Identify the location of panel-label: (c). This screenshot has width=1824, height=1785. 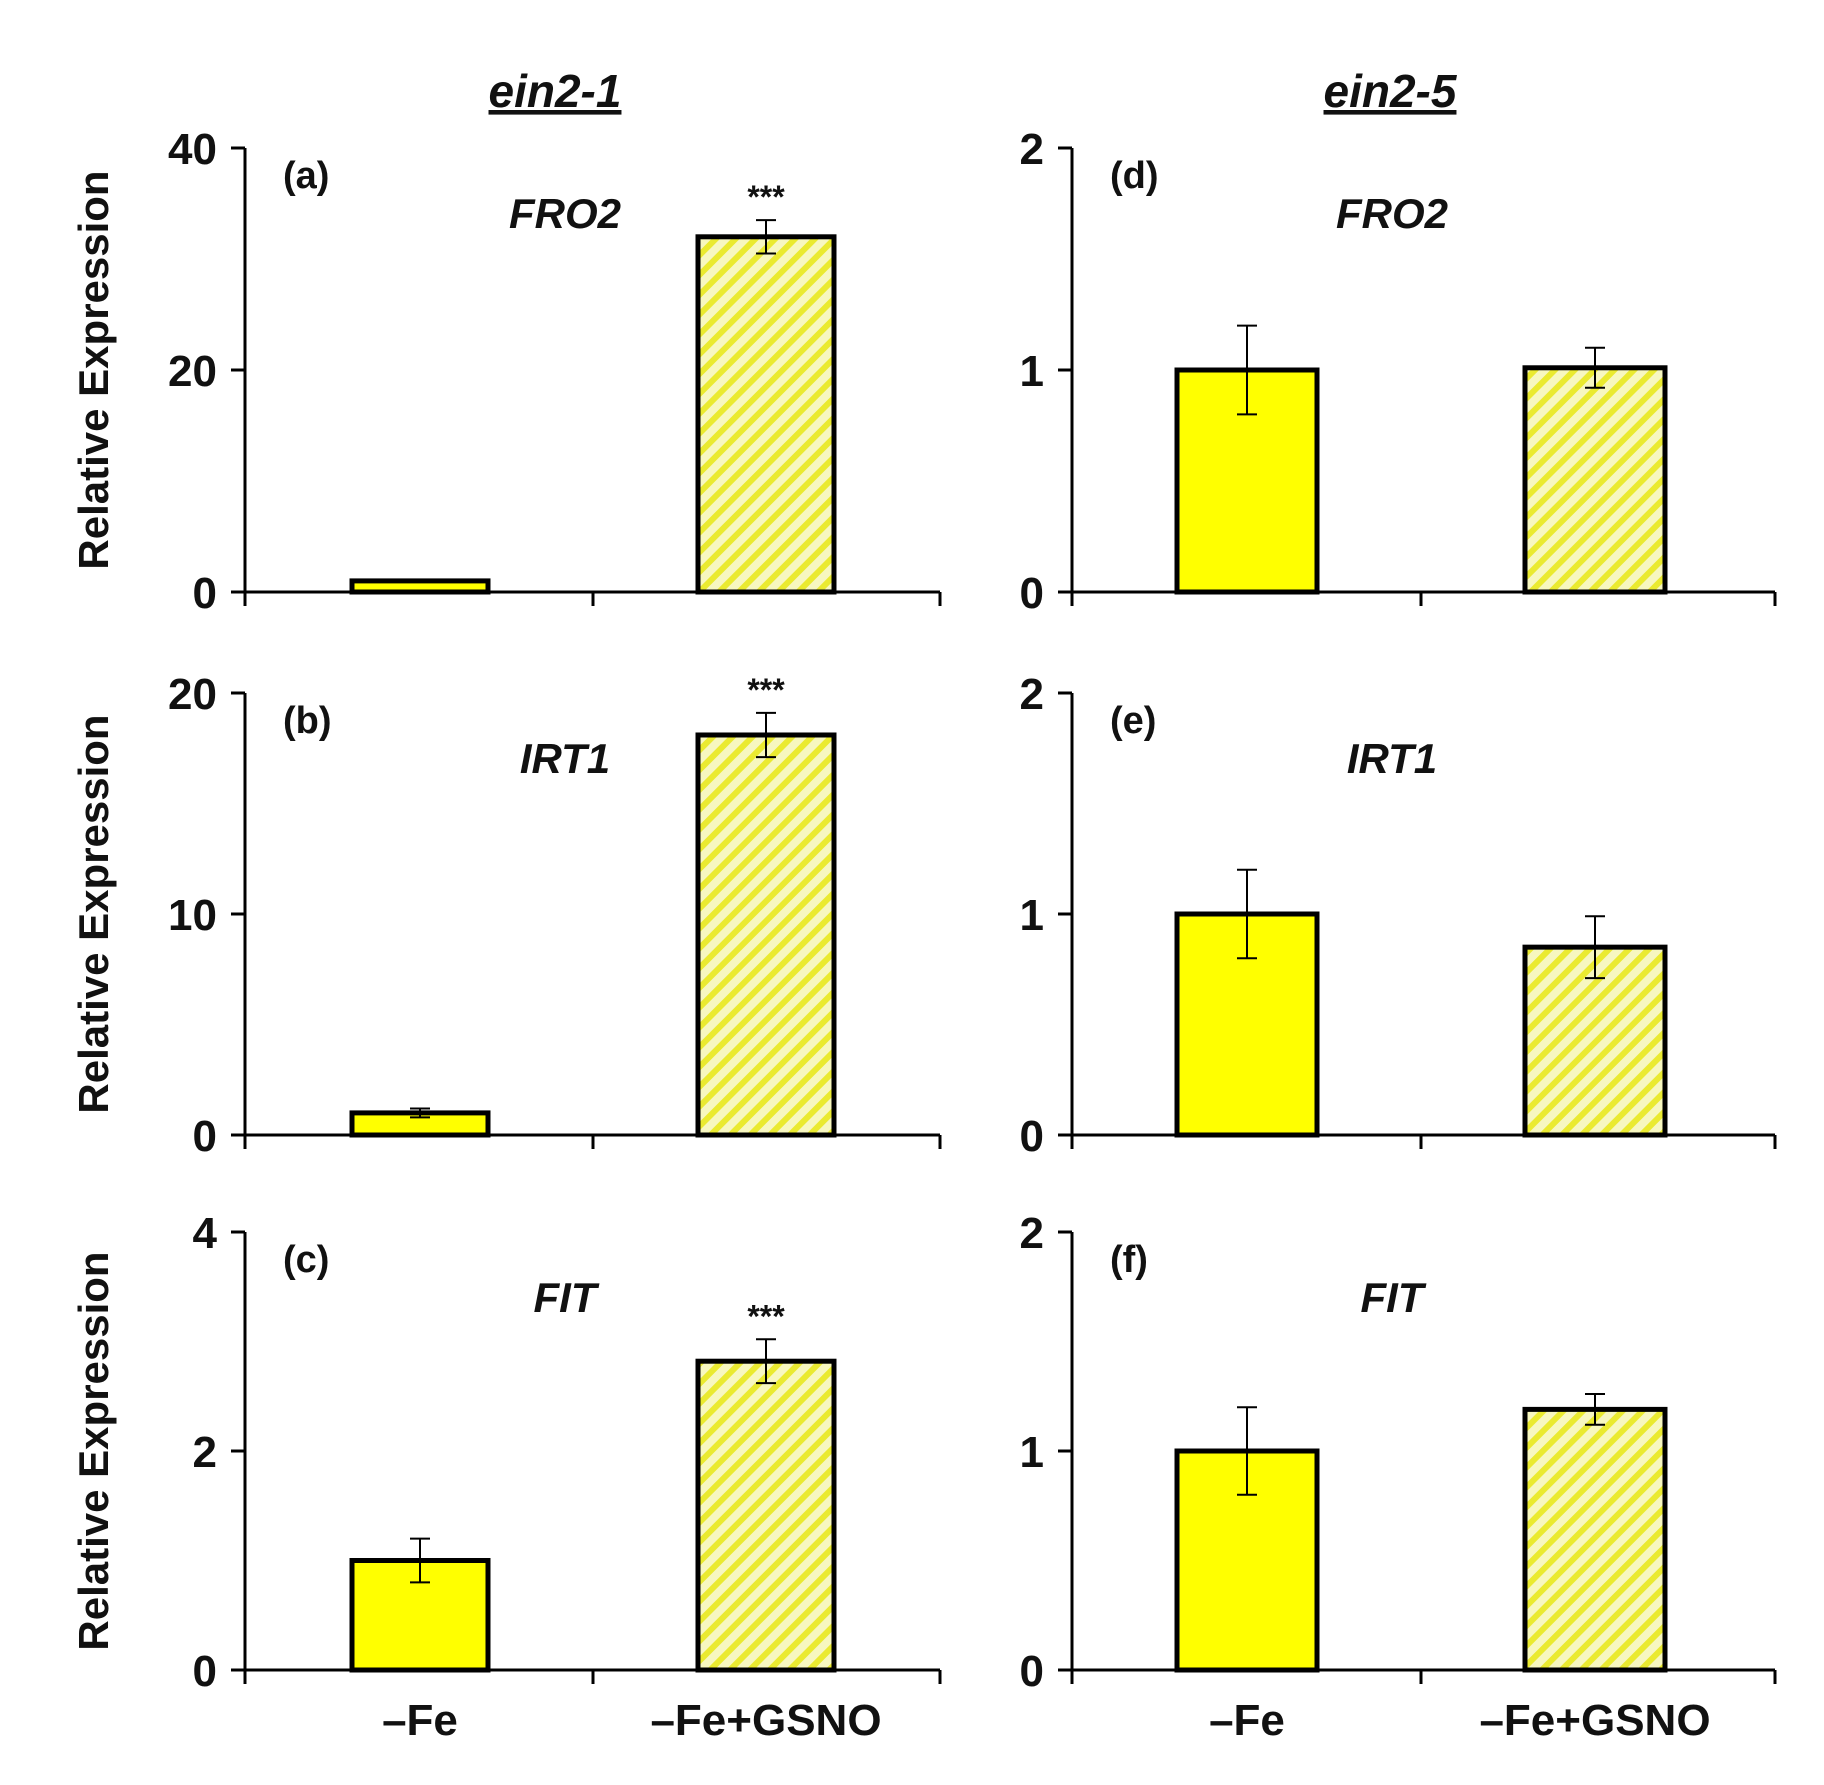
(306, 1260).